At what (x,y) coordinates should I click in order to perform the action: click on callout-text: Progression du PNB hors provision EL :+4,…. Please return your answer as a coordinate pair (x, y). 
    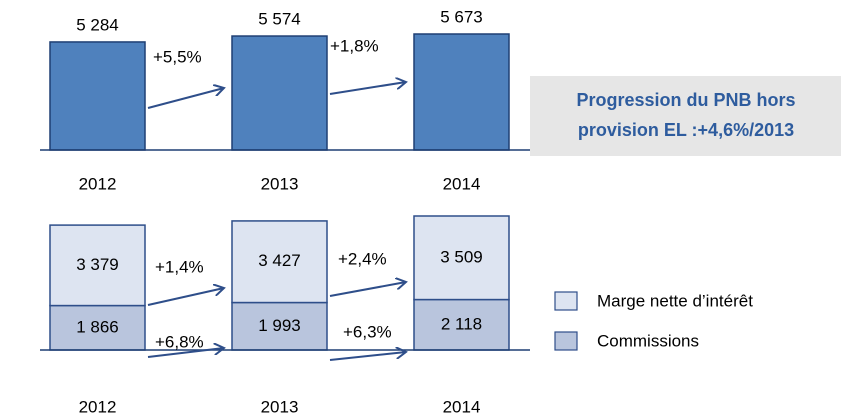
    Looking at the image, I should click on (685, 115).